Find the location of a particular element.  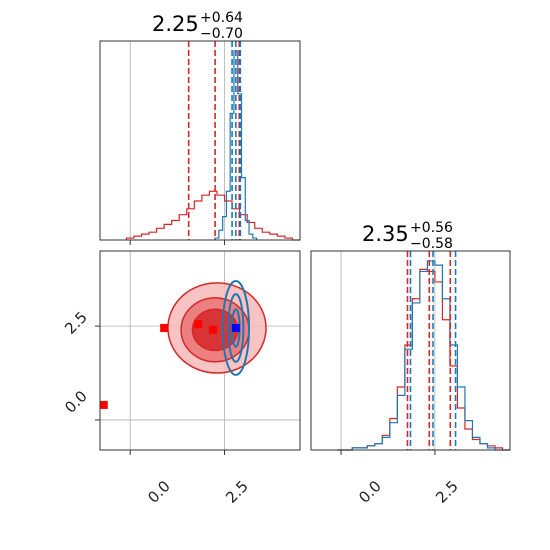

hist-x1-blue is located at coordinates (423, 355).